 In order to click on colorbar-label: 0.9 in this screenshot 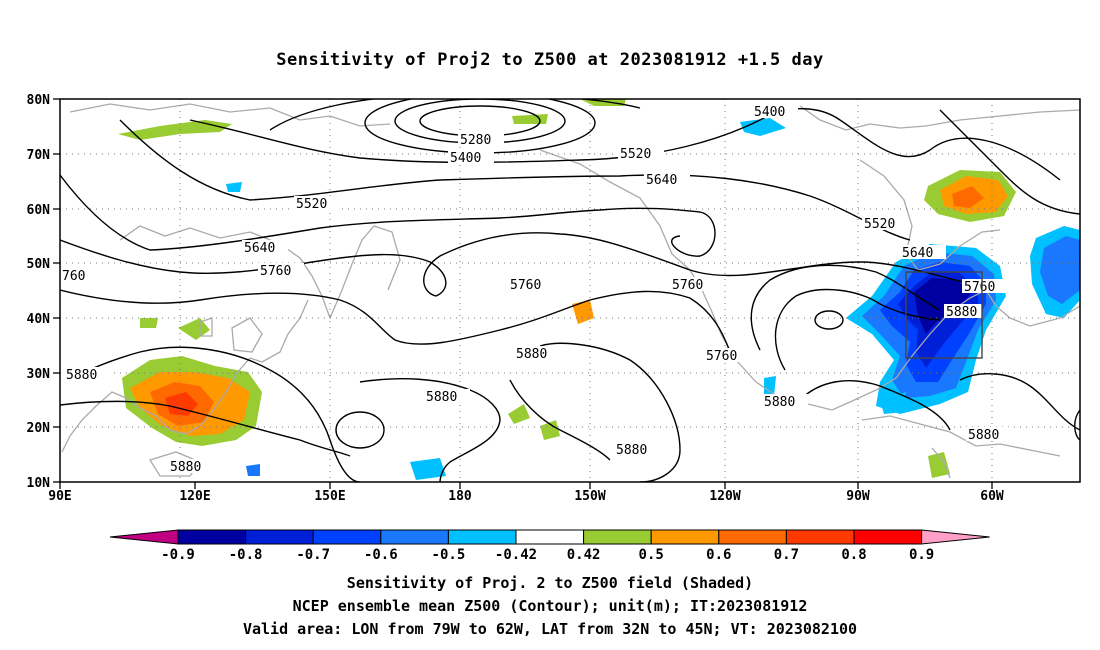, I will do `click(921, 555)`.